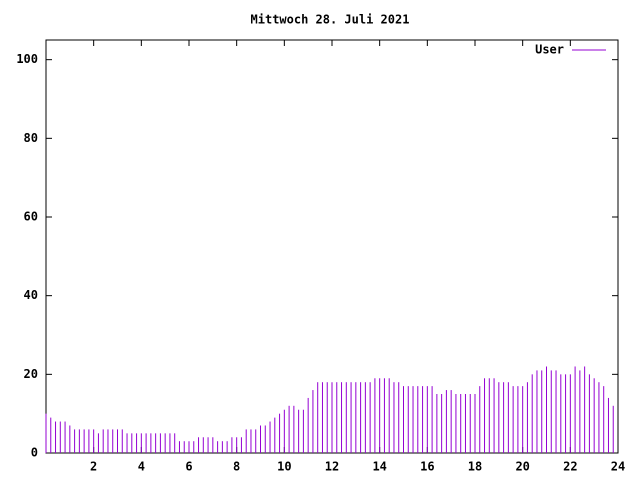  Describe the element at coordinates (475, 467) in the screenshot. I see `x-tick-label: 18` at that location.